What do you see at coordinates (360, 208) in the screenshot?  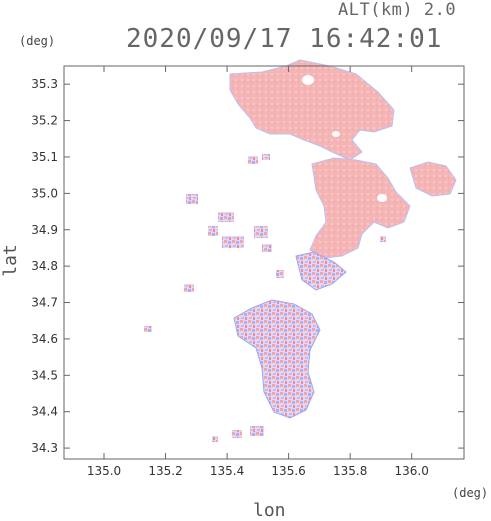 I see `echo-region-east` at bounding box center [360, 208].